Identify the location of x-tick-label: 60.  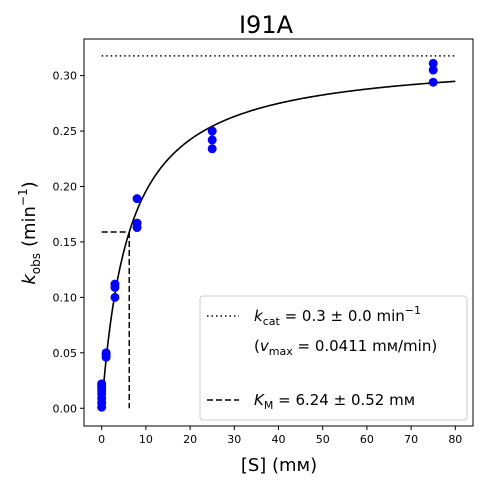
(367, 439).